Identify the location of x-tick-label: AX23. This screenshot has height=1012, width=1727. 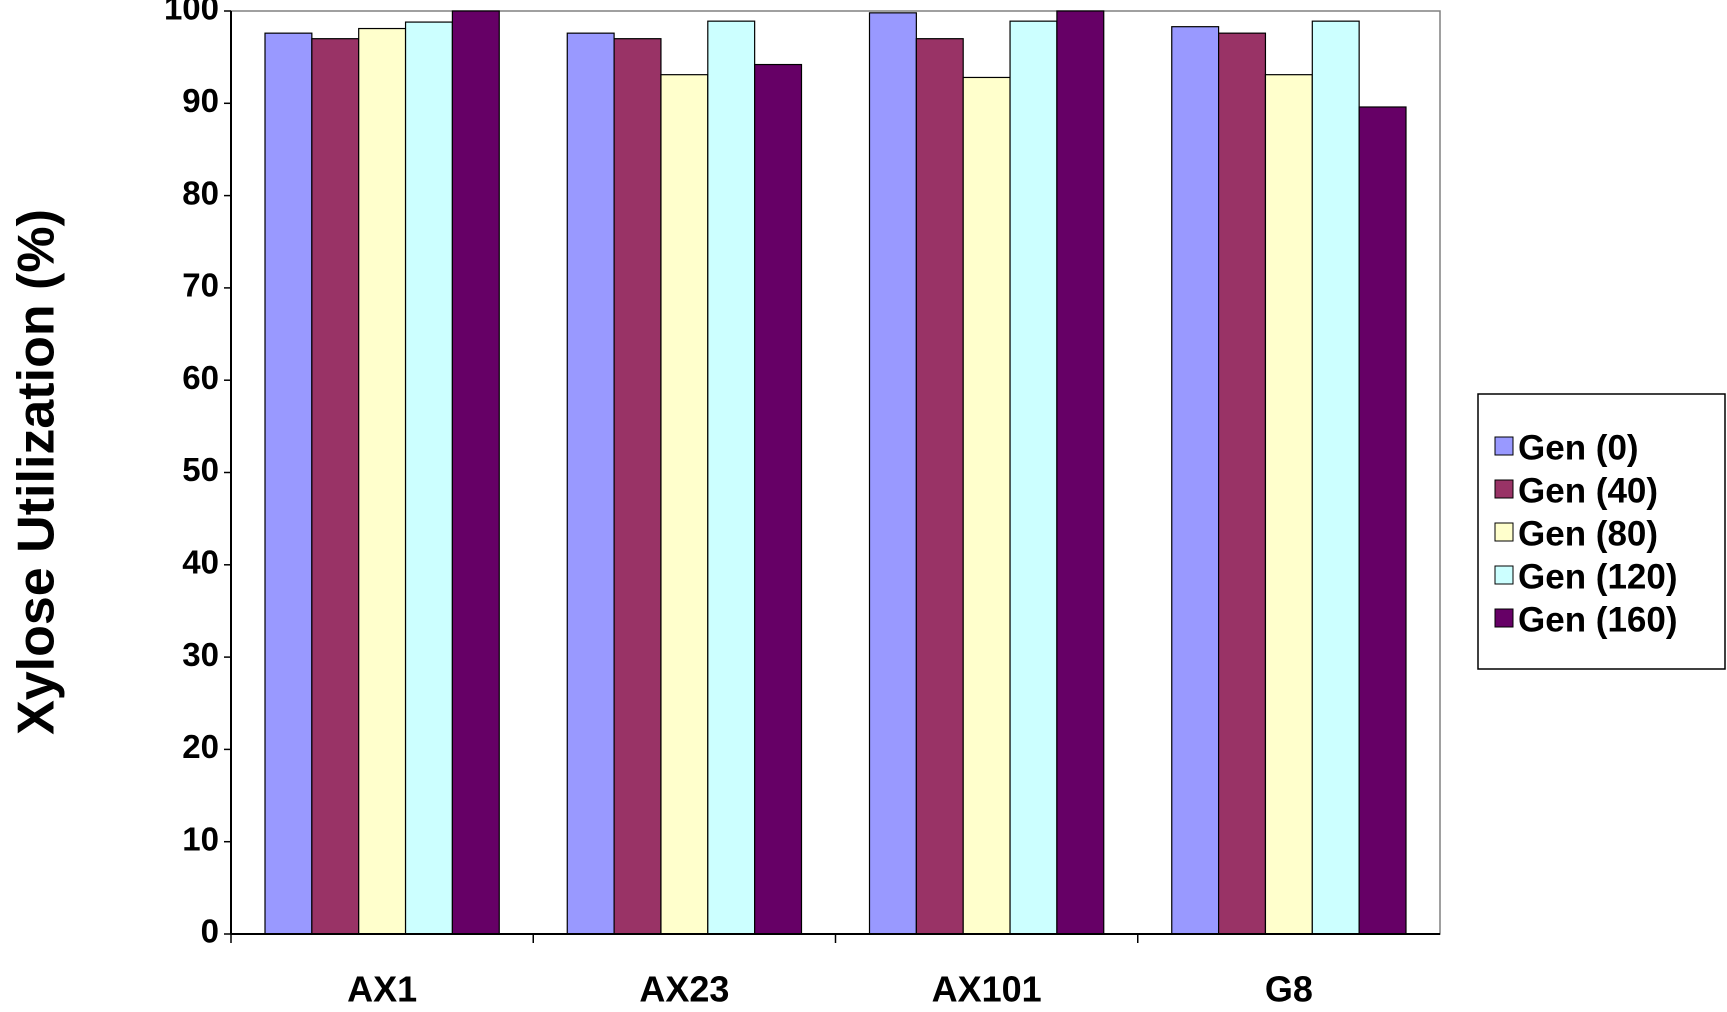
(684, 989).